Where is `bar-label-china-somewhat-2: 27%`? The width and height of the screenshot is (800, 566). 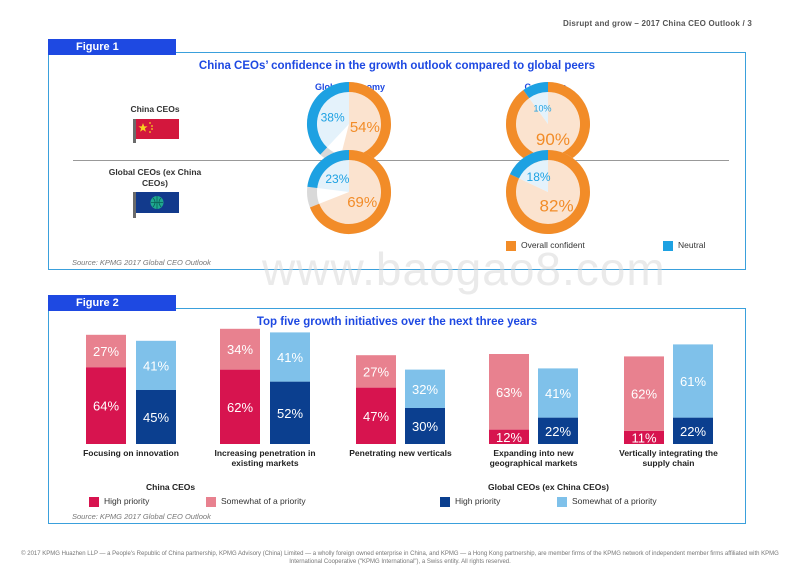
bar-label-china-somewhat-2: 27% is located at coordinates (376, 371).